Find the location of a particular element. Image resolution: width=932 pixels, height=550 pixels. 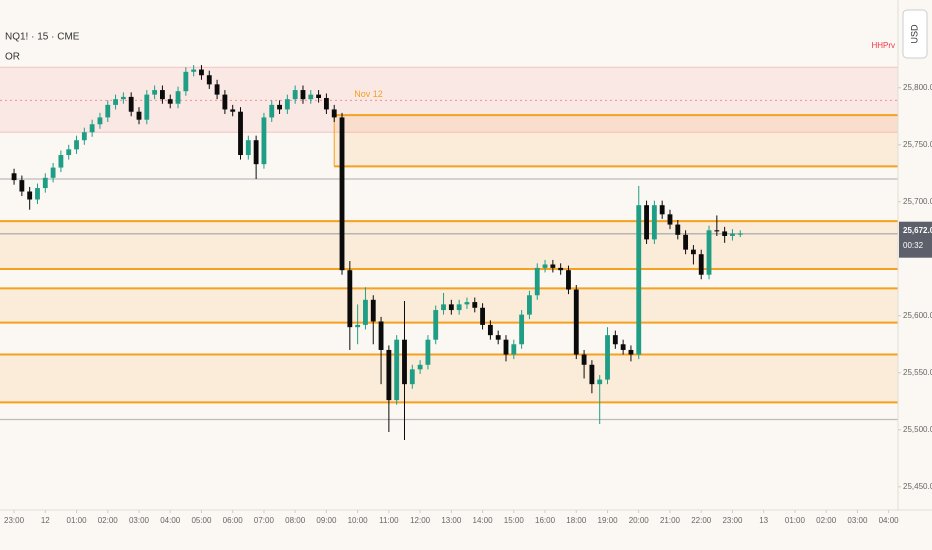

y-tick-label: 25,700.00 is located at coordinates (917, 201).